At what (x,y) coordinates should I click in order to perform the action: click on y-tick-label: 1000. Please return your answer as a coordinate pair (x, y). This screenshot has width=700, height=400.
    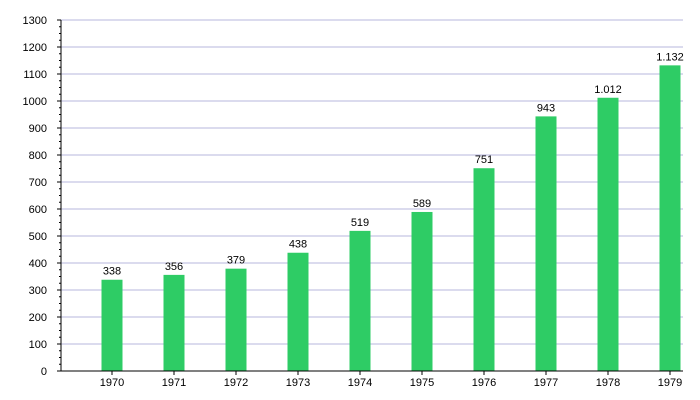
    Looking at the image, I should click on (35, 102).